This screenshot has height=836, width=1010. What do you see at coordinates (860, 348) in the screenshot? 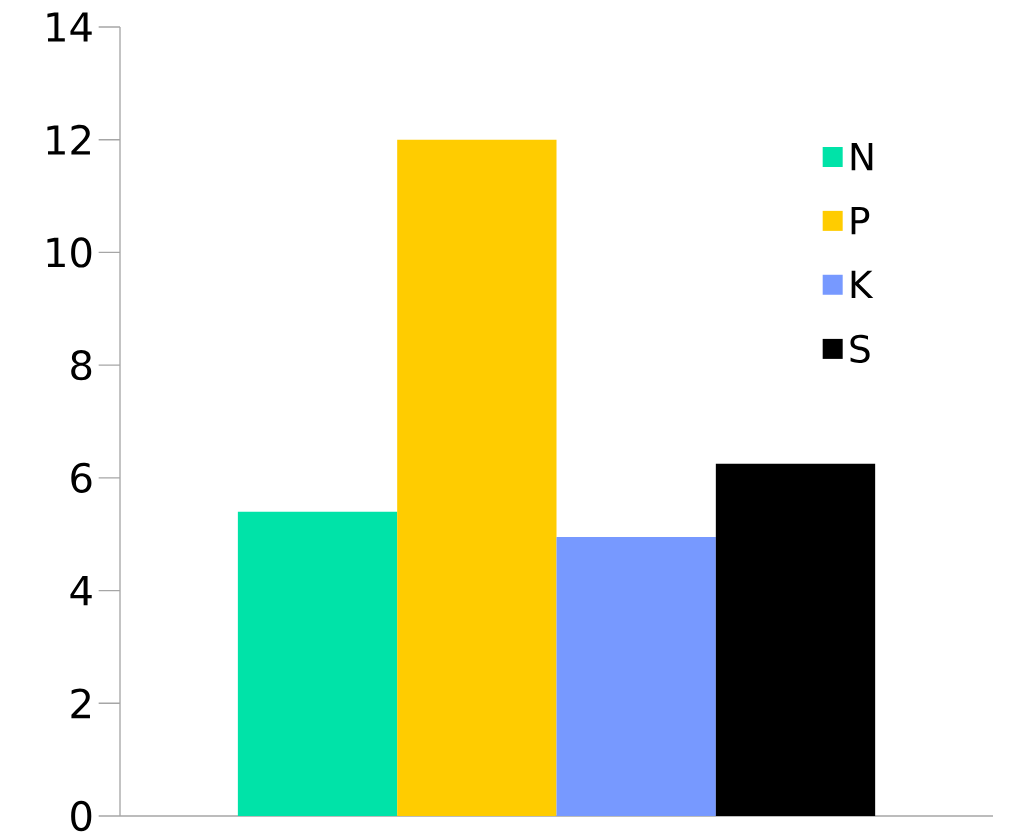
I see `legend-label: S` at bounding box center [860, 348].